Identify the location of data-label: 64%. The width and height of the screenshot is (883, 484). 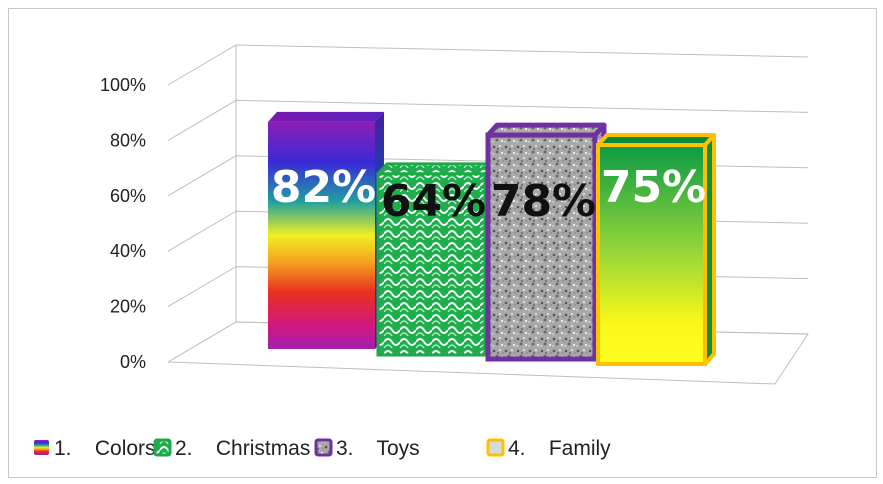
(433, 201).